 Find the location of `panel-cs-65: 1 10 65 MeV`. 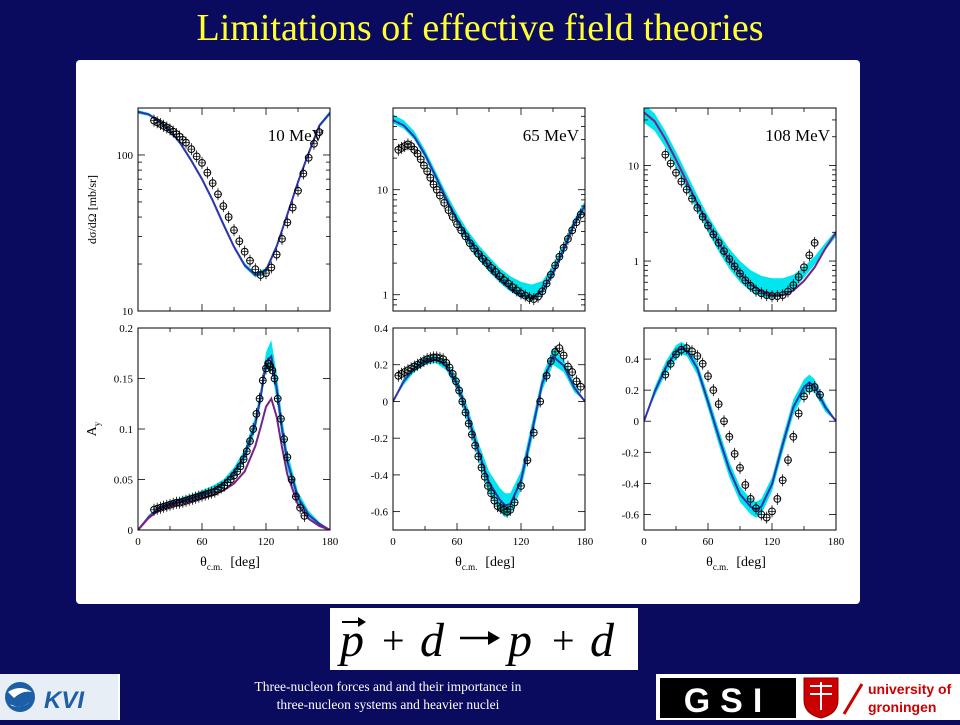

panel-cs-65: 1 10 65 MeV is located at coordinates (481, 209).